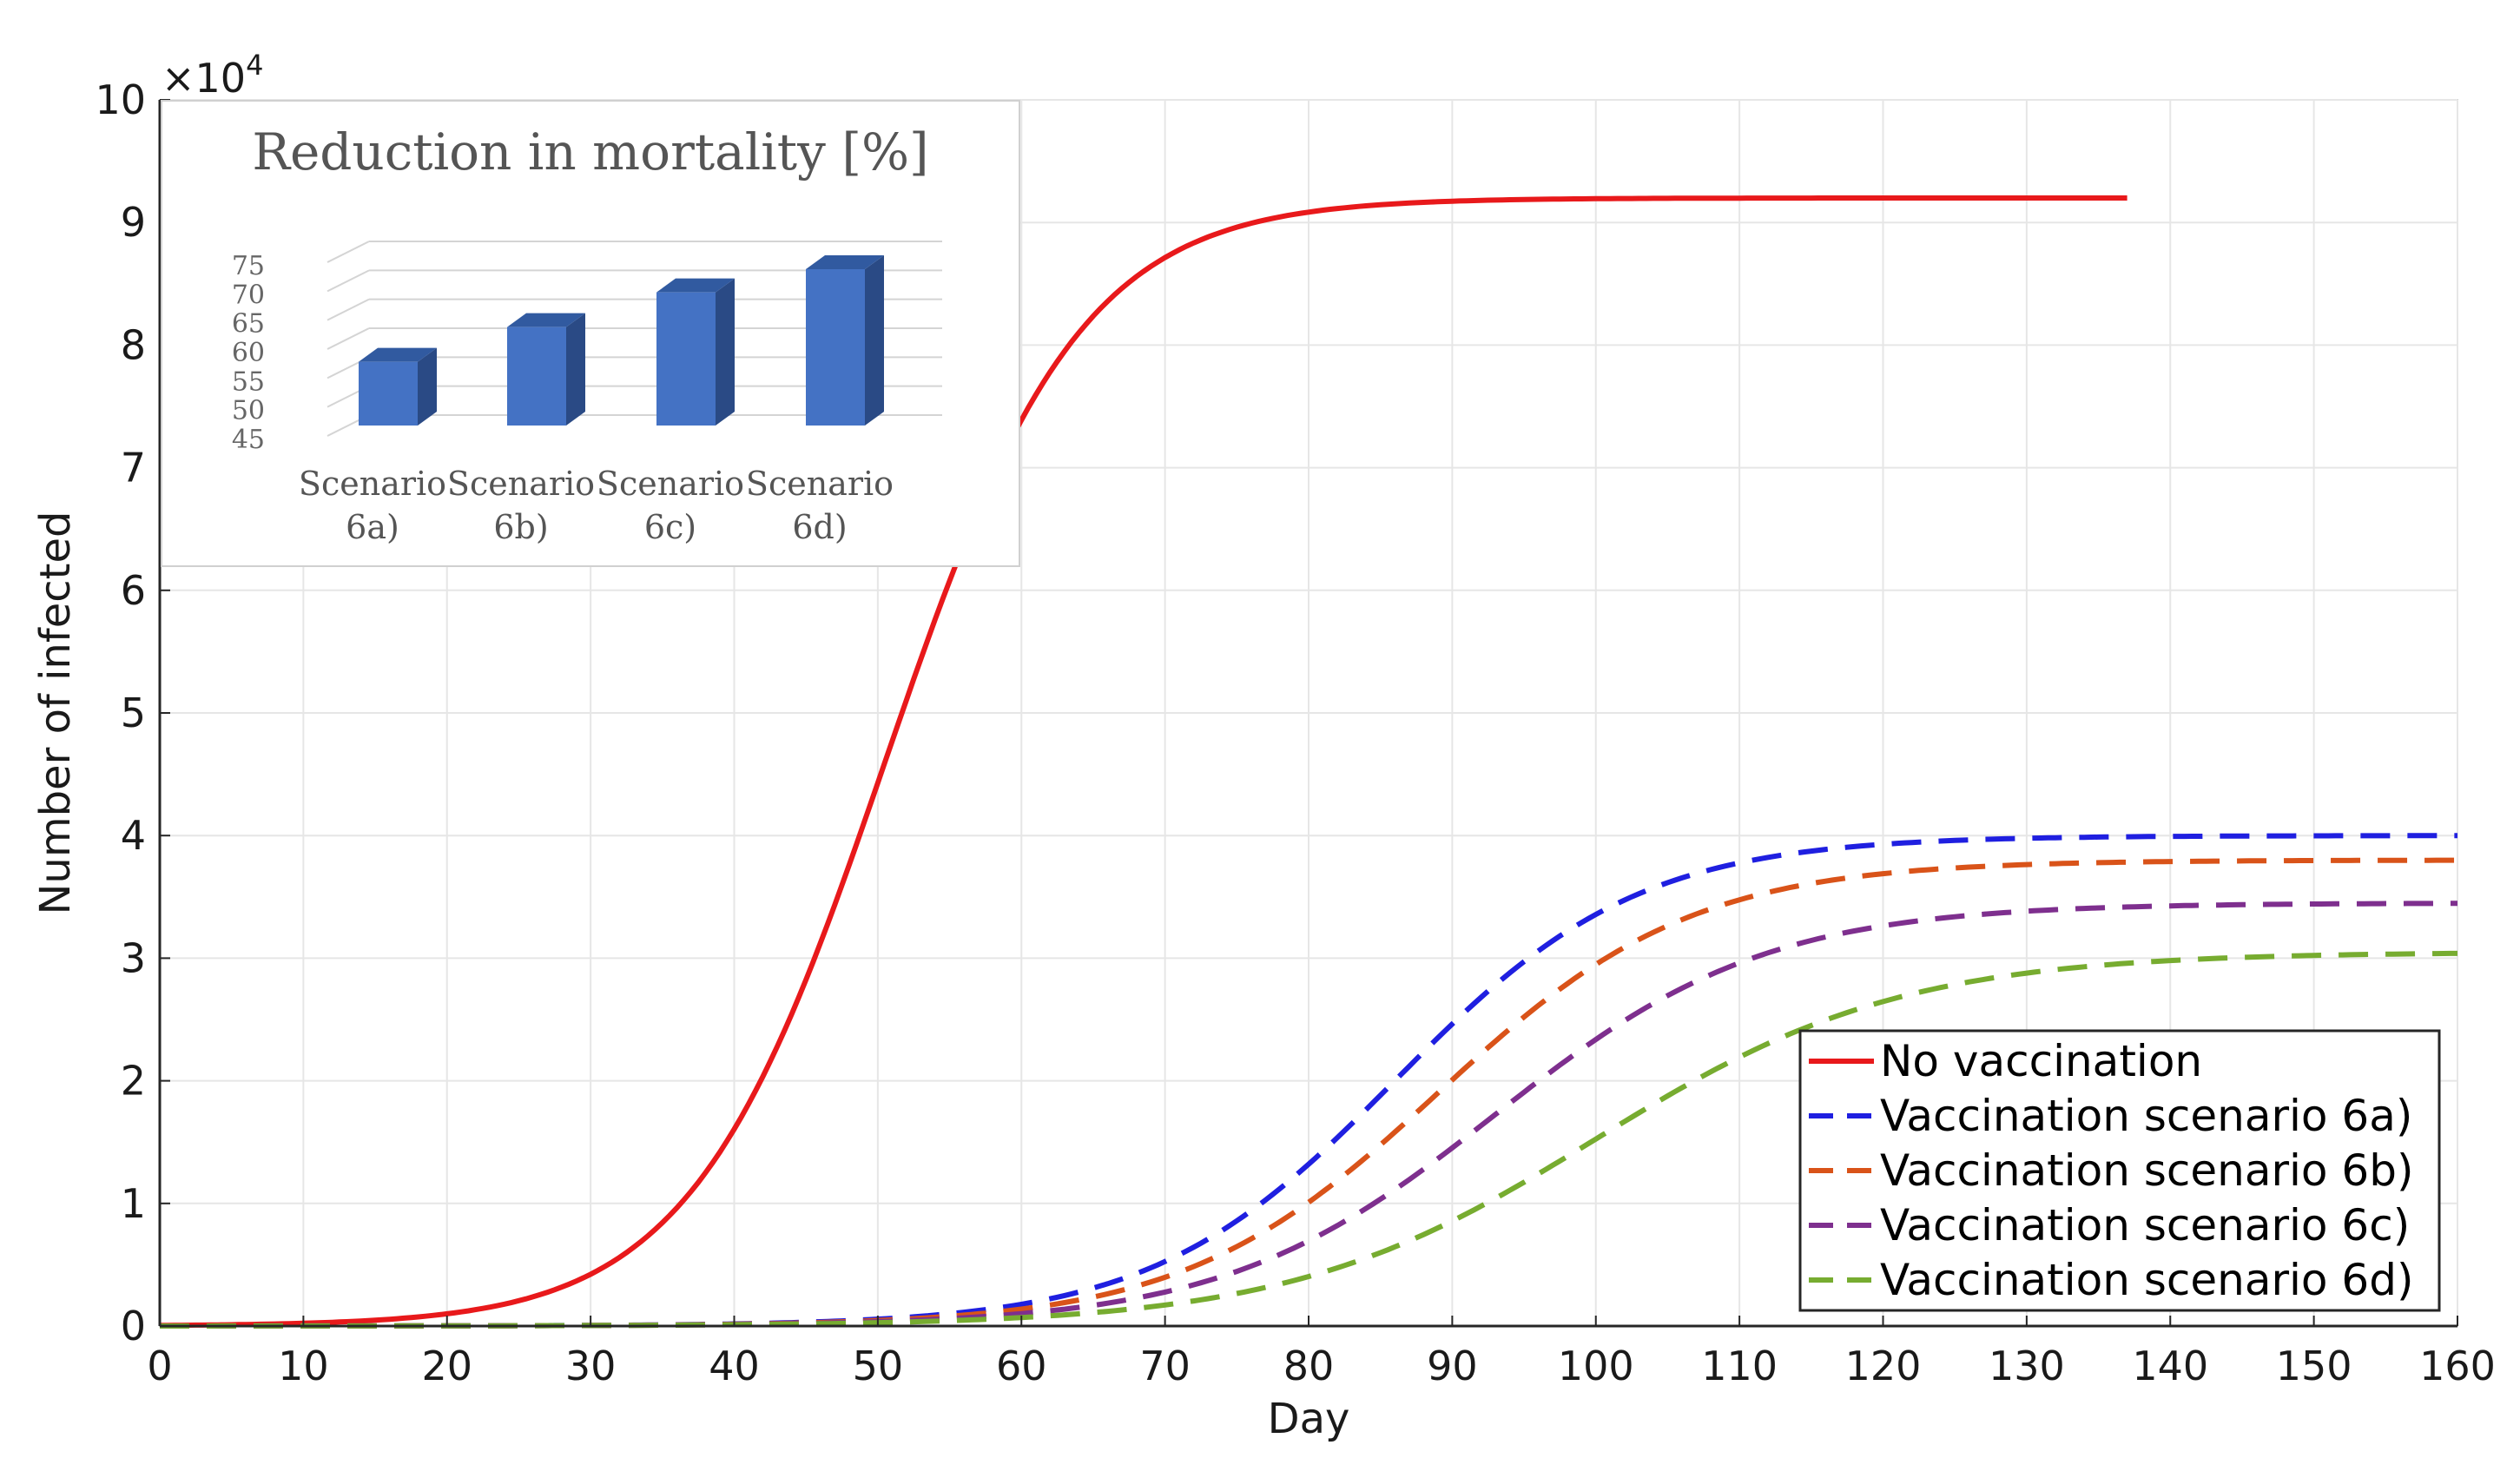  What do you see at coordinates (133, 344) in the screenshot?
I see `y-tick-label: 8` at bounding box center [133, 344].